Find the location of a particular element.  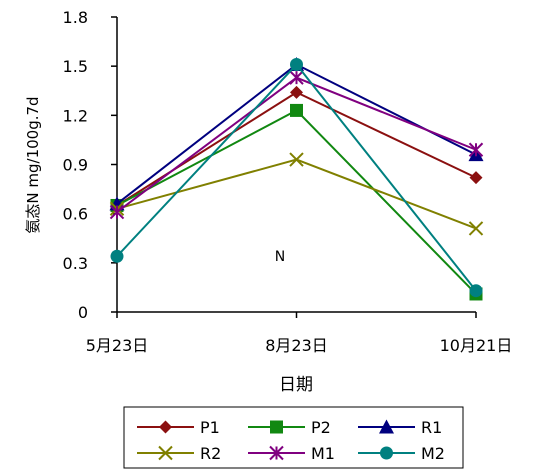

x-axis-label: 日期 is located at coordinates (296, 385).